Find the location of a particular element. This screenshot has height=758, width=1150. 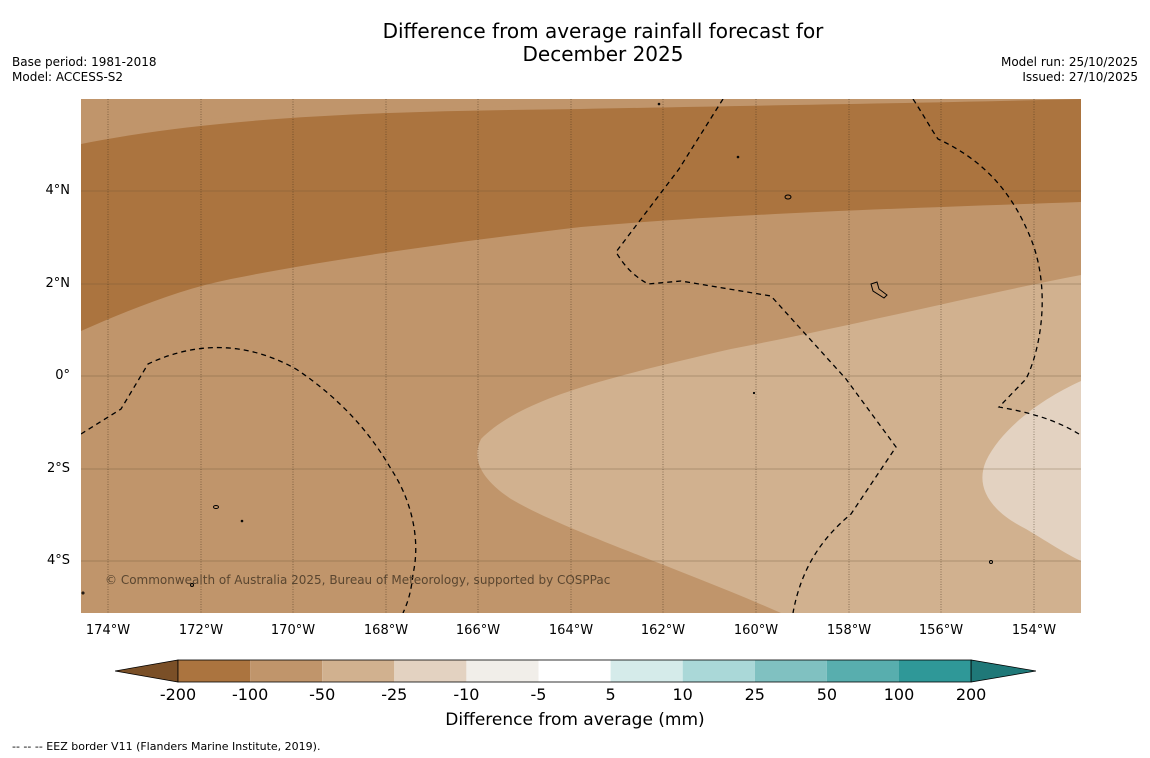

lon-label-166w: 166°W is located at coordinates (478, 630).